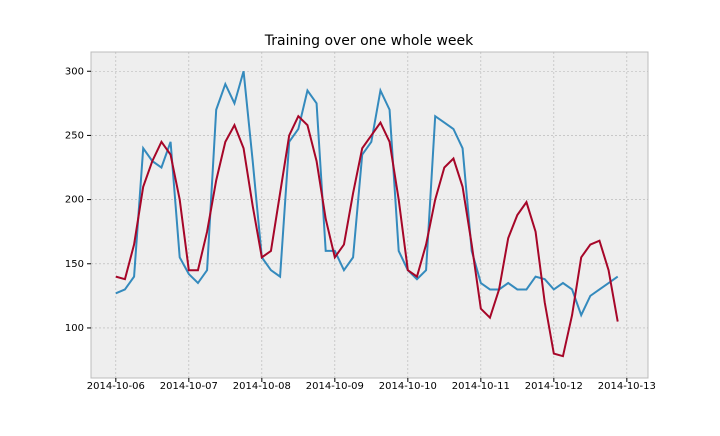  What do you see at coordinates (262, 386) in the screenshot?
I see `x-tick-label: 2014-10-08` at bounding box center [262, 386].